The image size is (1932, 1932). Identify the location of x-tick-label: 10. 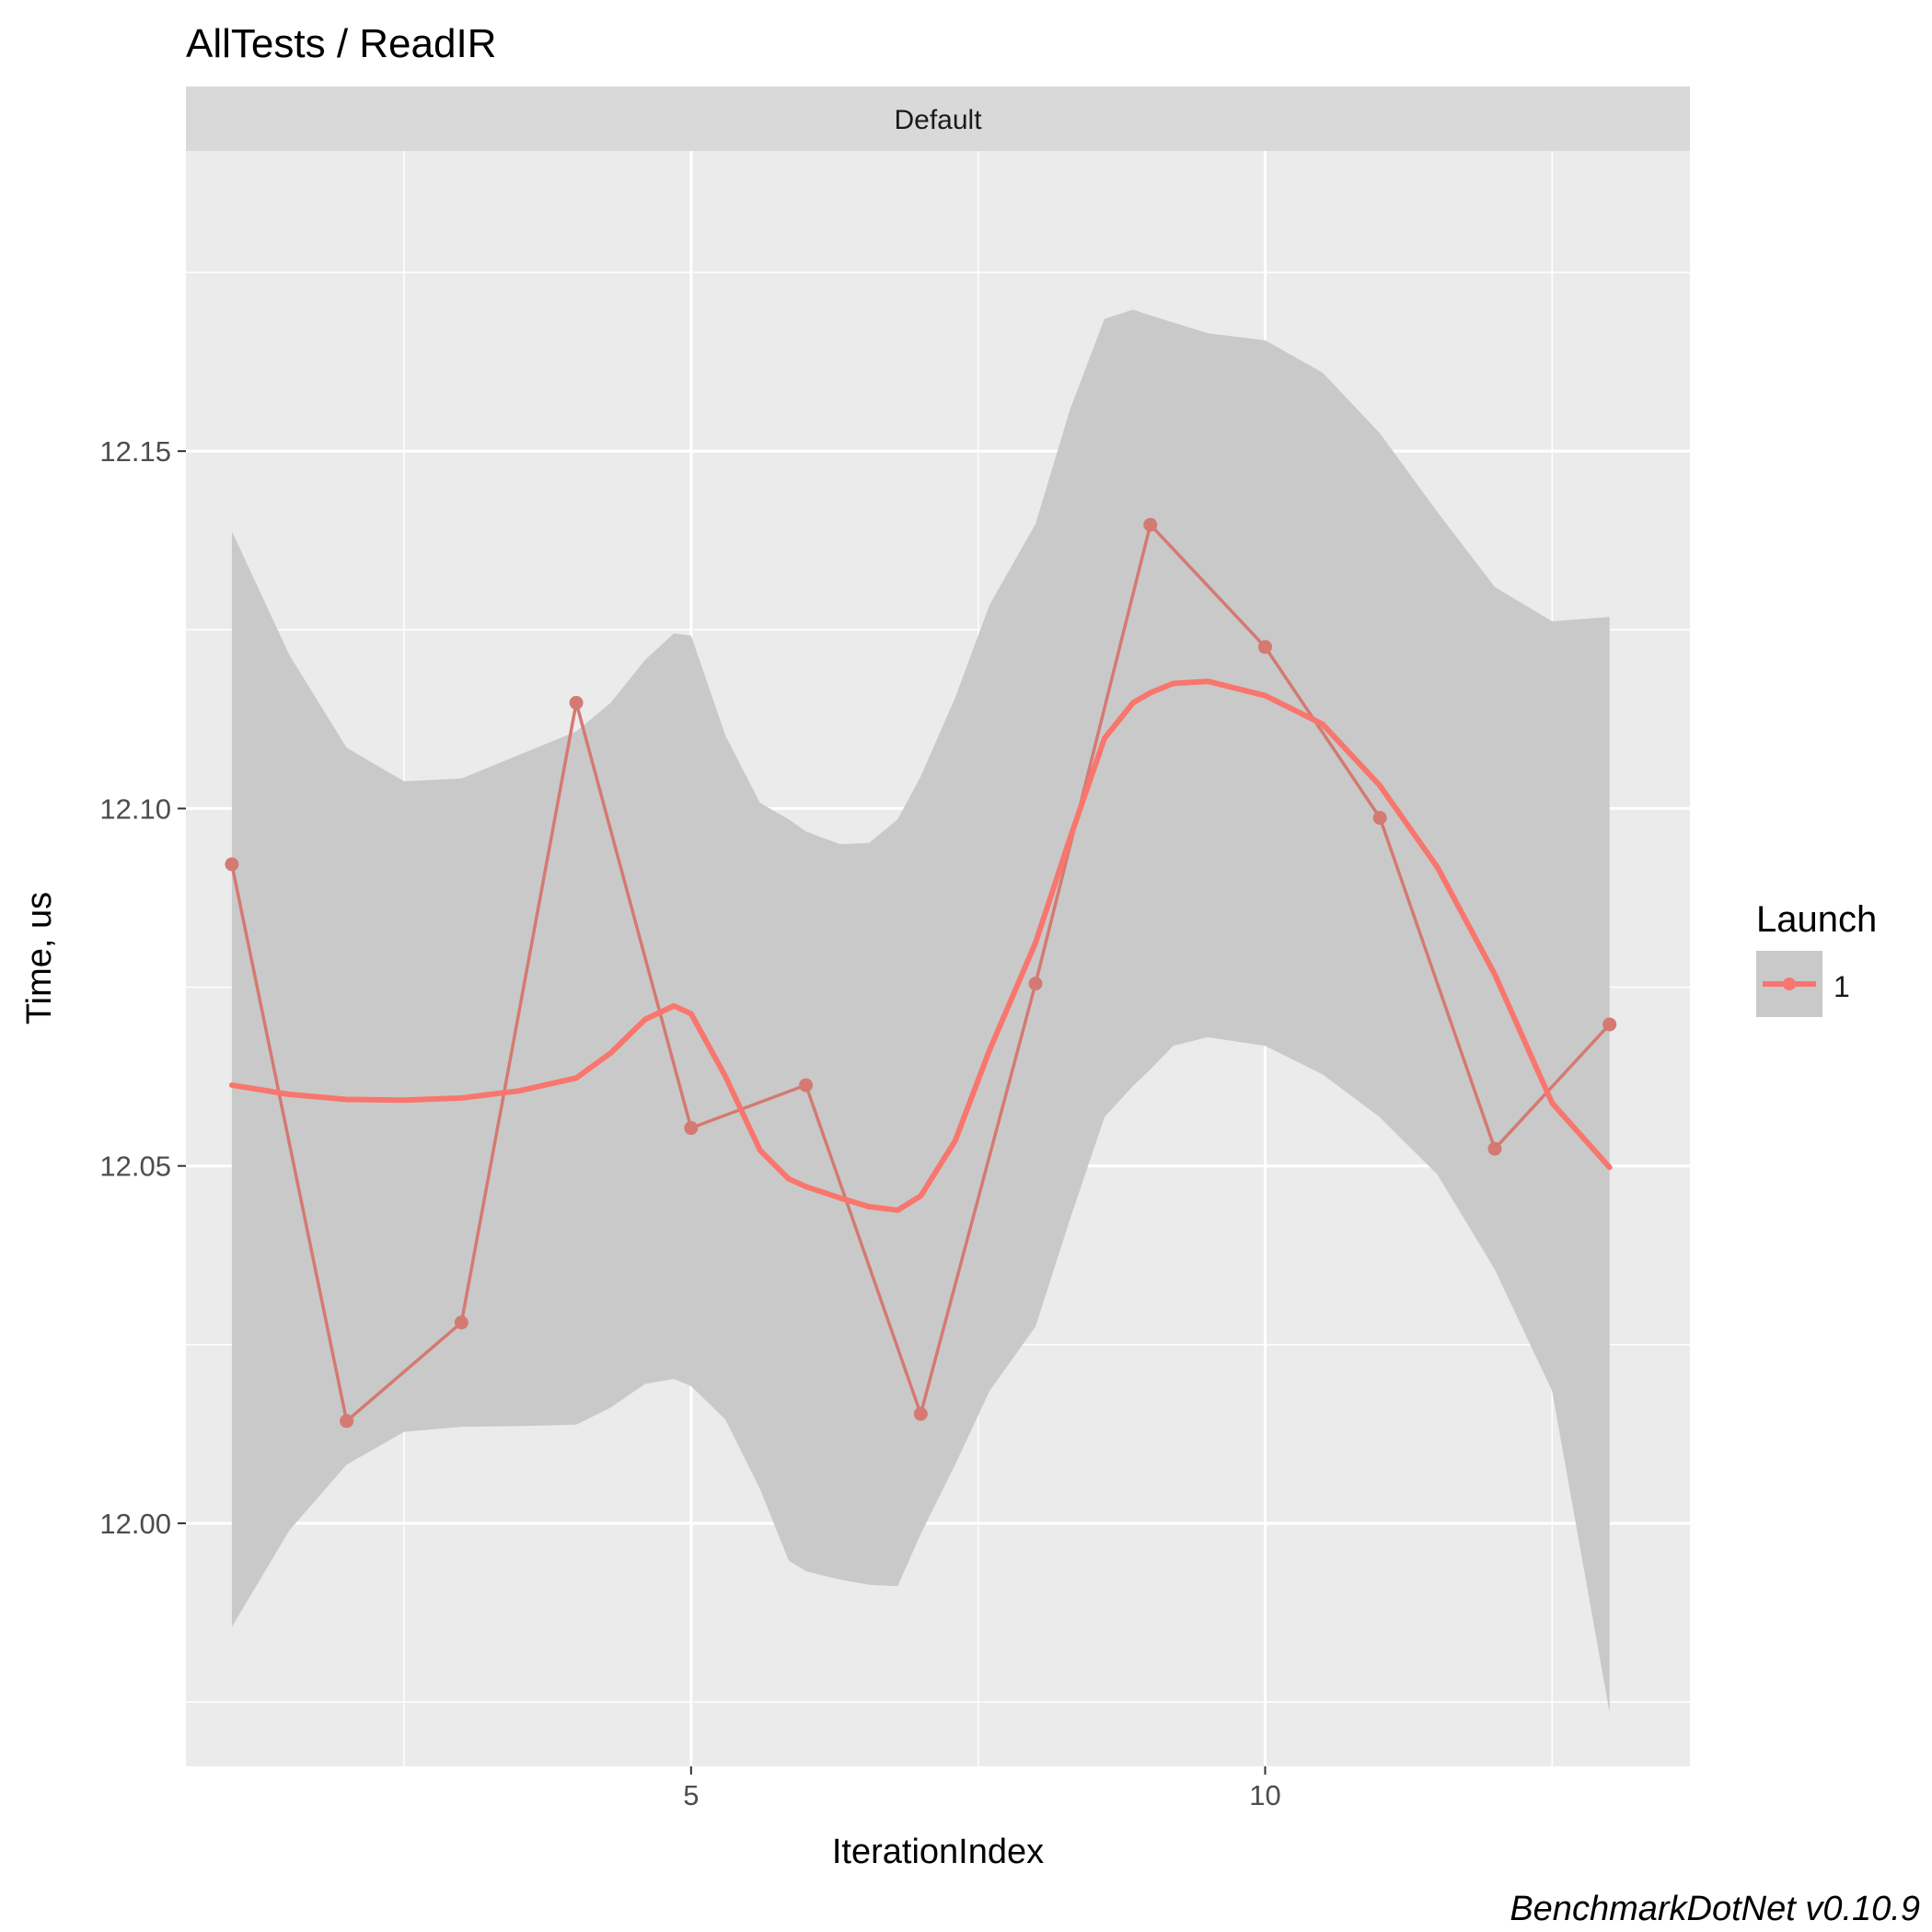
(1264, 1795).